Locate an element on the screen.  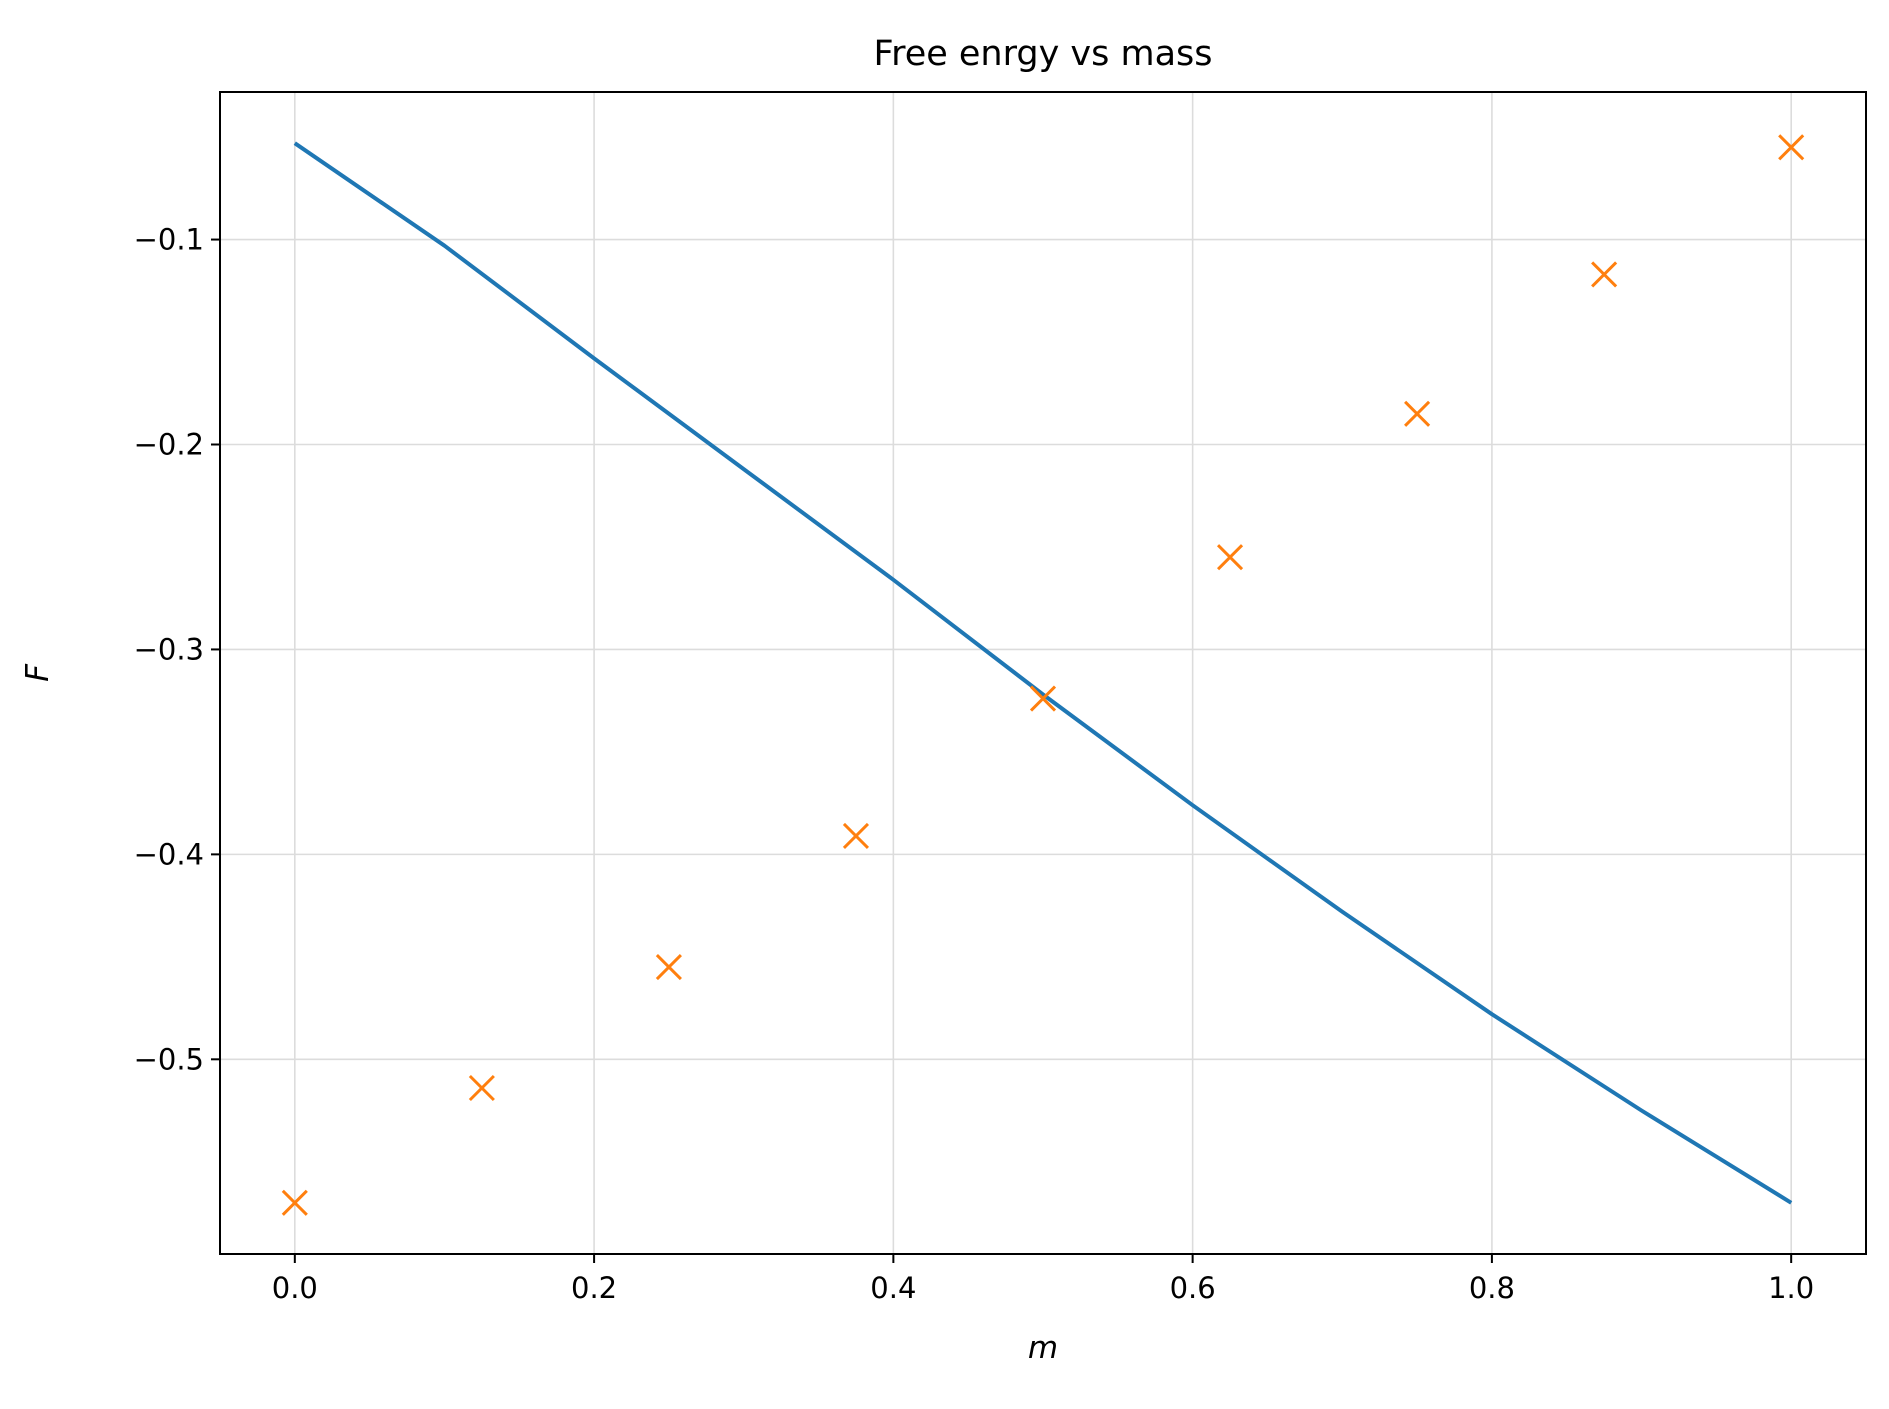
x-tick-label: 0.2 is located at coordinates (594, 1288).